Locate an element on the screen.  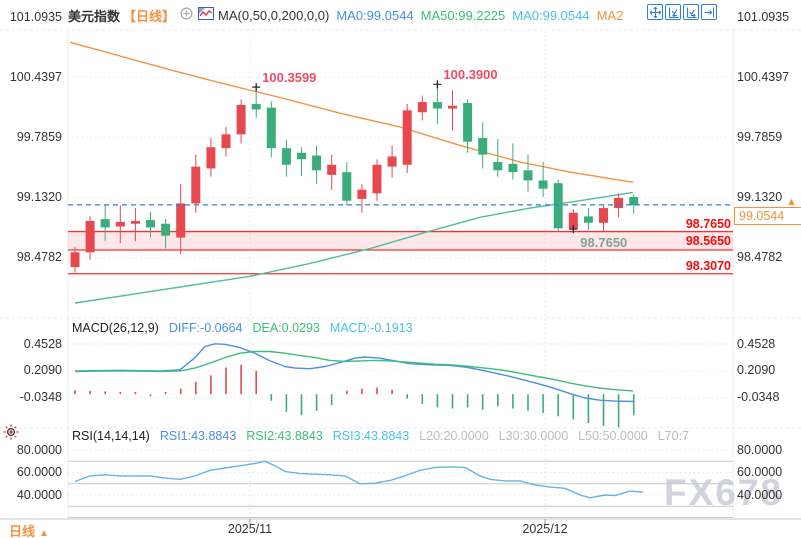
main-ytick-right: 99.7859 is located at coordinates (760, 136).